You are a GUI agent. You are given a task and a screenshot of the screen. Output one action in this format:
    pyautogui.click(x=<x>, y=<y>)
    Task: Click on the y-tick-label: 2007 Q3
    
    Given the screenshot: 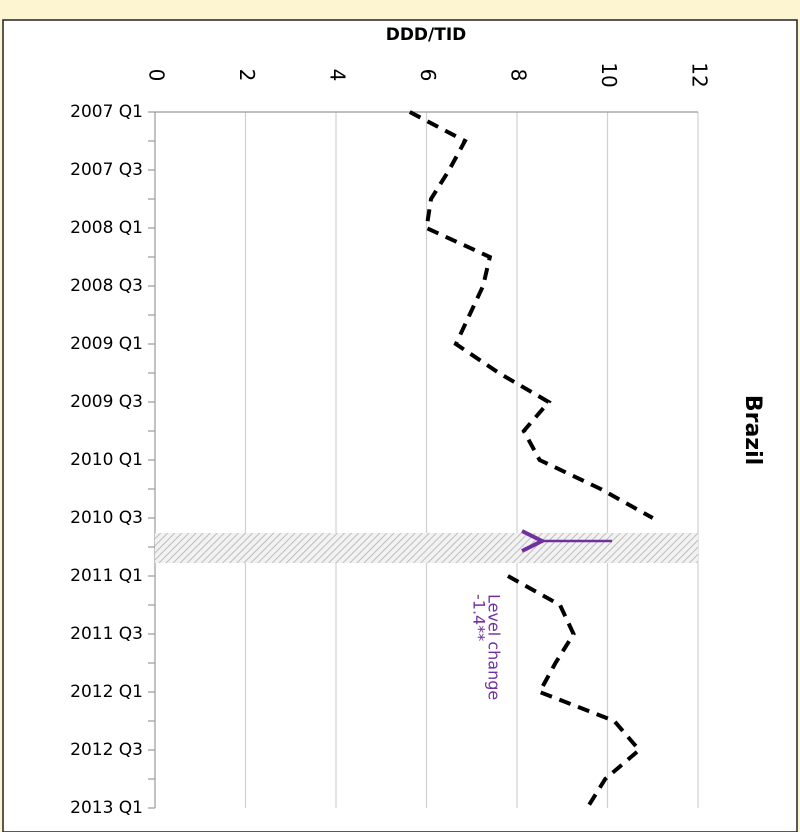 What is the action you would take?
    pyautogui.click(x=106, y=170)
    